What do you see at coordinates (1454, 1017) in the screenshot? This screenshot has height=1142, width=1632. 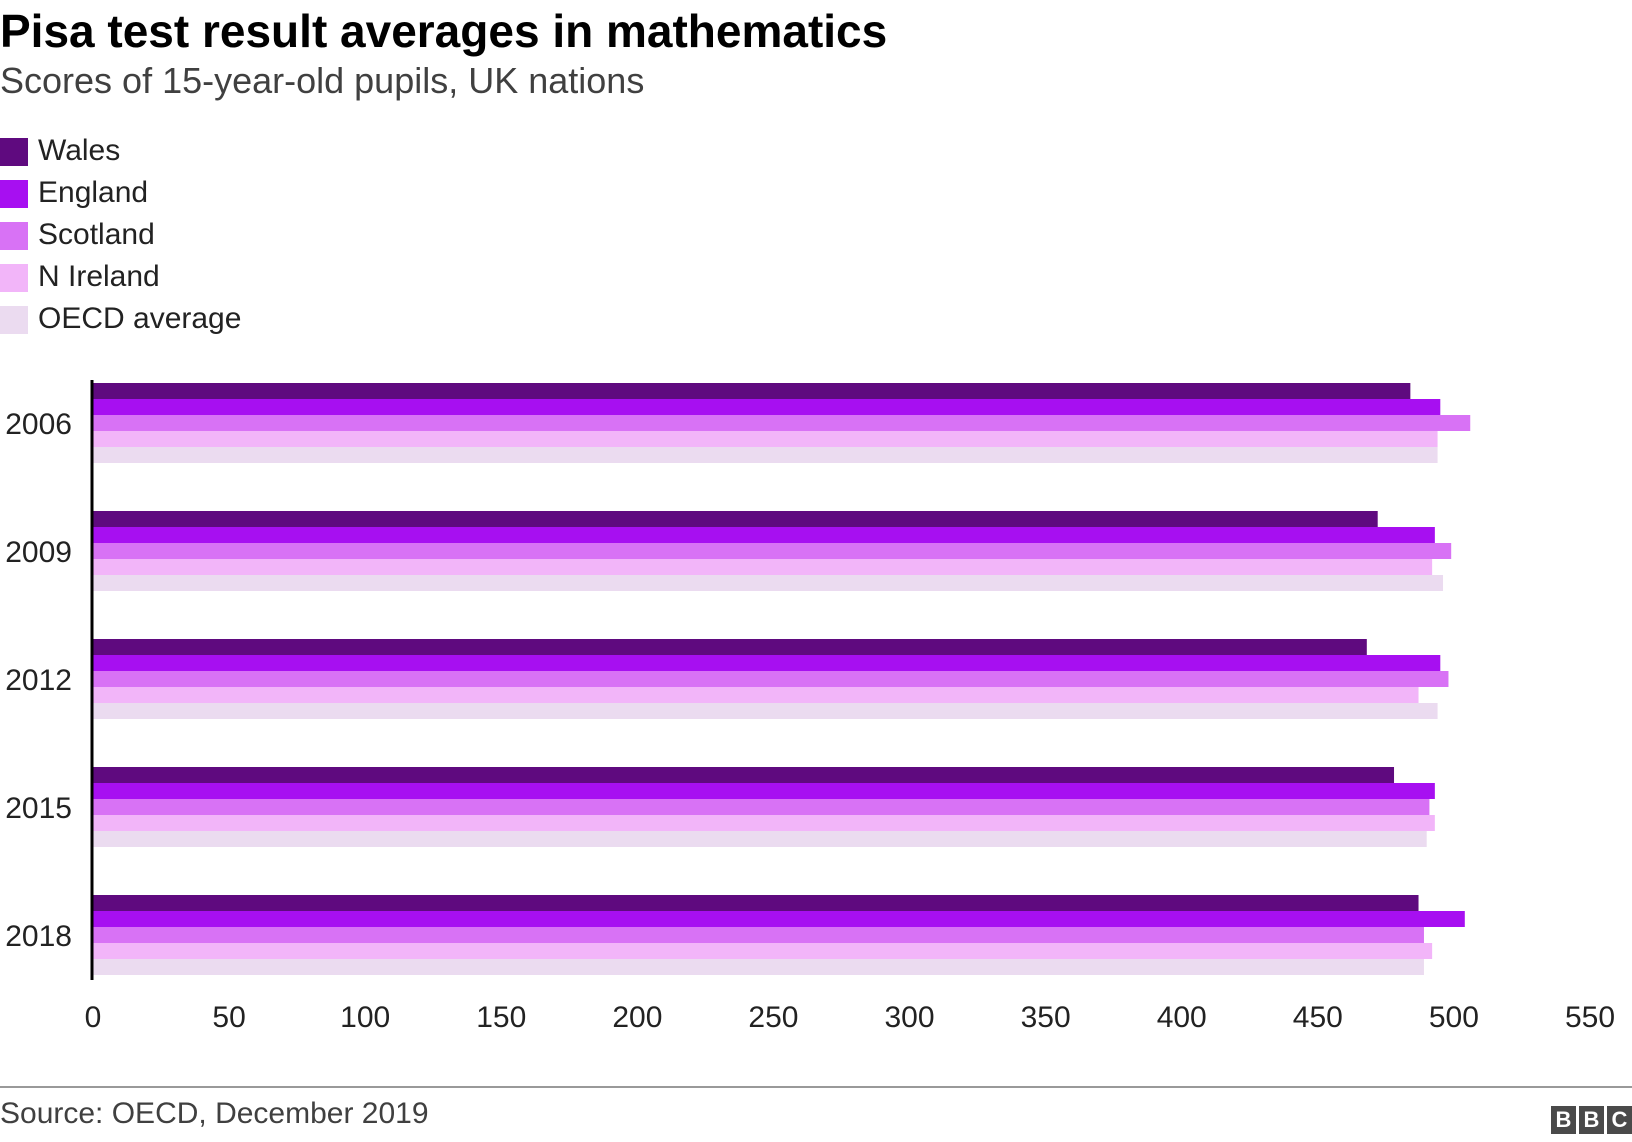 I see `x-tick-label: 500` at bounding box center [1454, 1017].